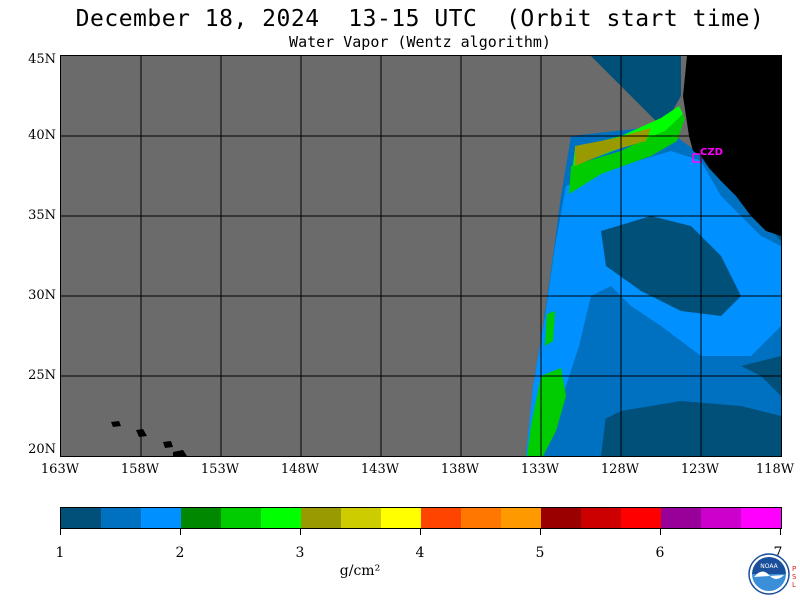 The height and width of the screenshot is (600, 800). What do you see at coordinates (168, 444) in the screenshot?
I see `island-maui` at bounding box center [168, 444].